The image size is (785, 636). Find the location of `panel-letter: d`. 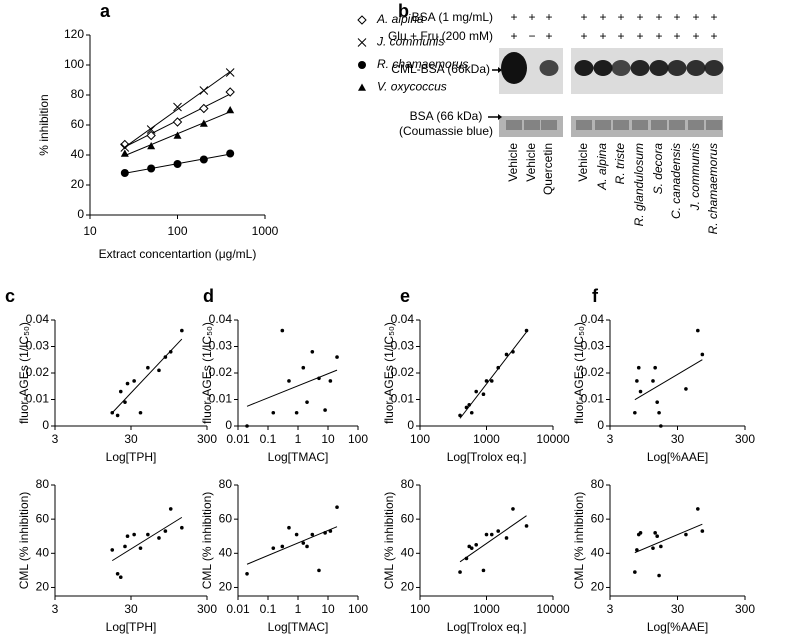

panel-letter: d is located at coordinates (208, 296).